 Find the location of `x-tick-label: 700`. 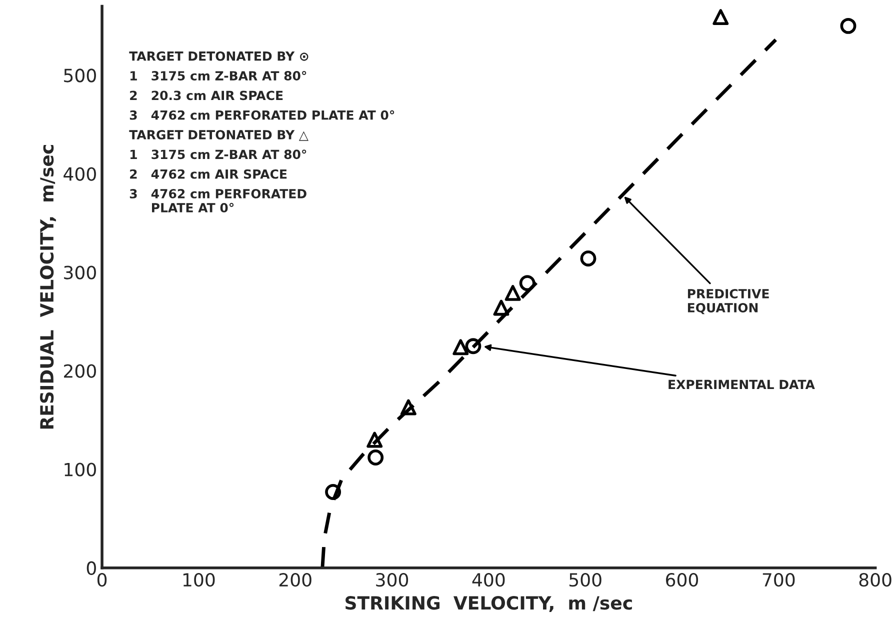

x-tick-label: 700 is located at coordinates (778, 580).